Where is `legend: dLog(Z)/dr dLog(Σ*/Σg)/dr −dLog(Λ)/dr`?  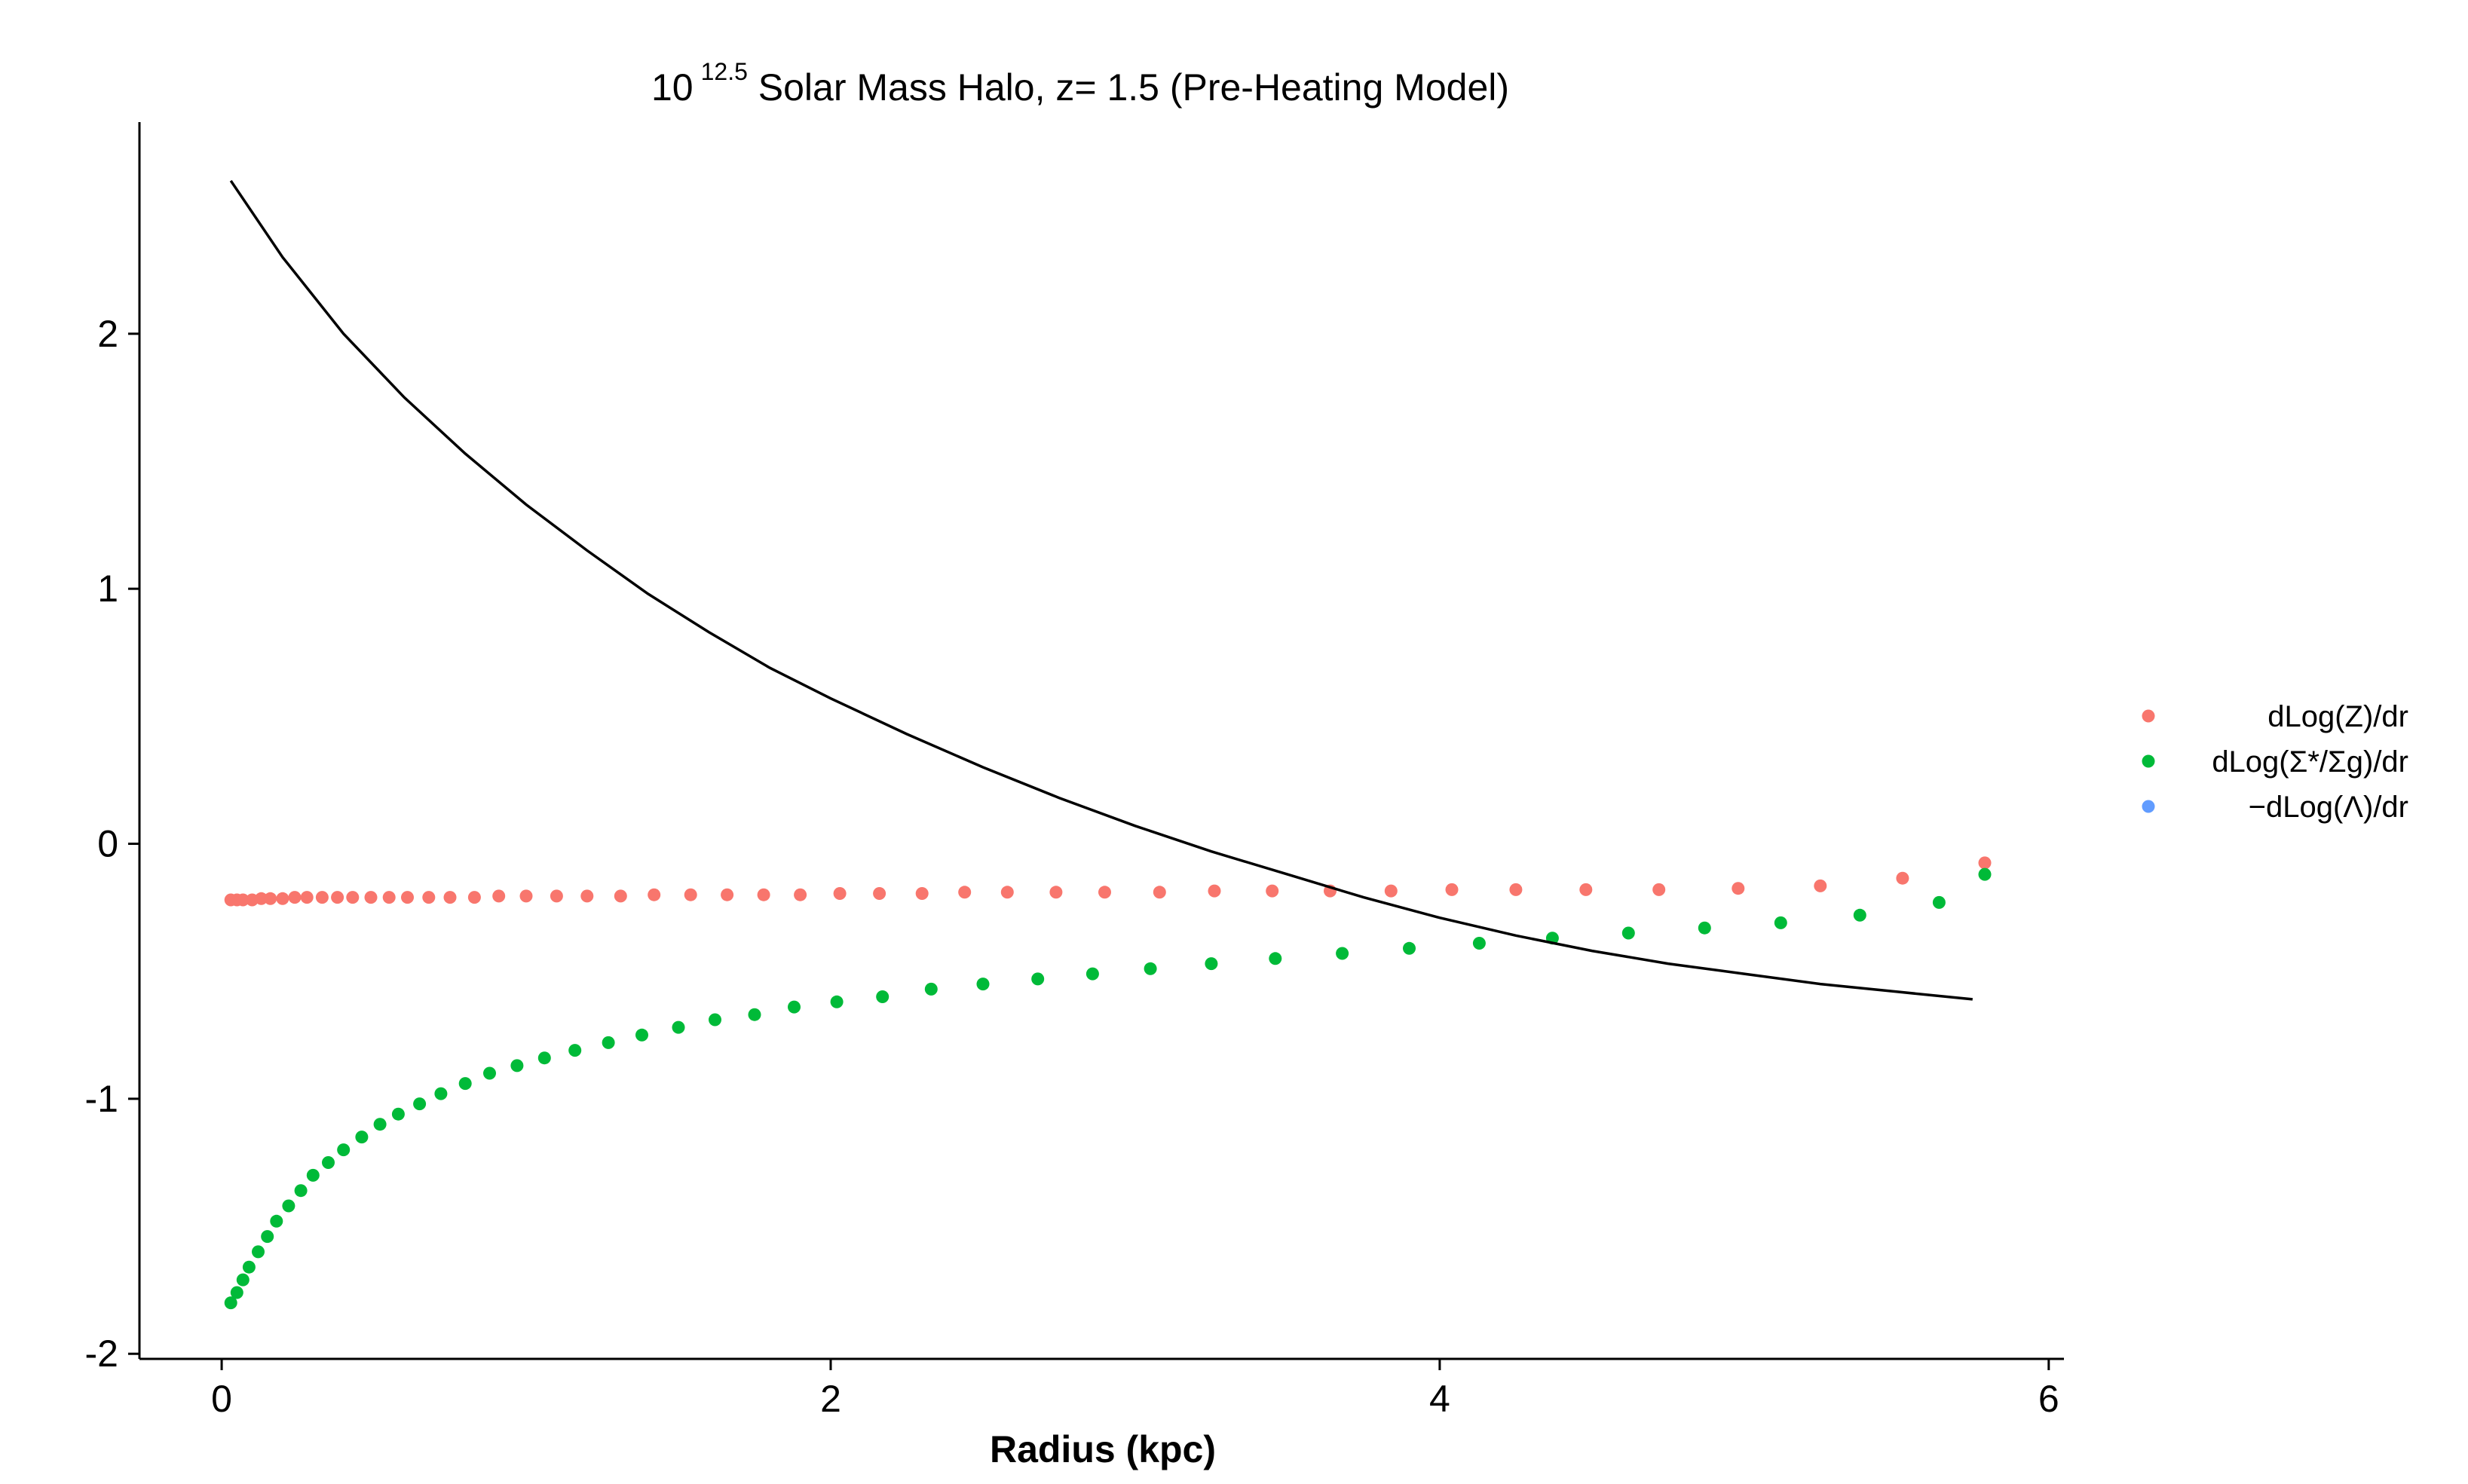 legend: dLog(Z)/dr dLog(Σ*/Σg)/dr −dLog(Λ)/dr is located at coordinates (2275, 762).